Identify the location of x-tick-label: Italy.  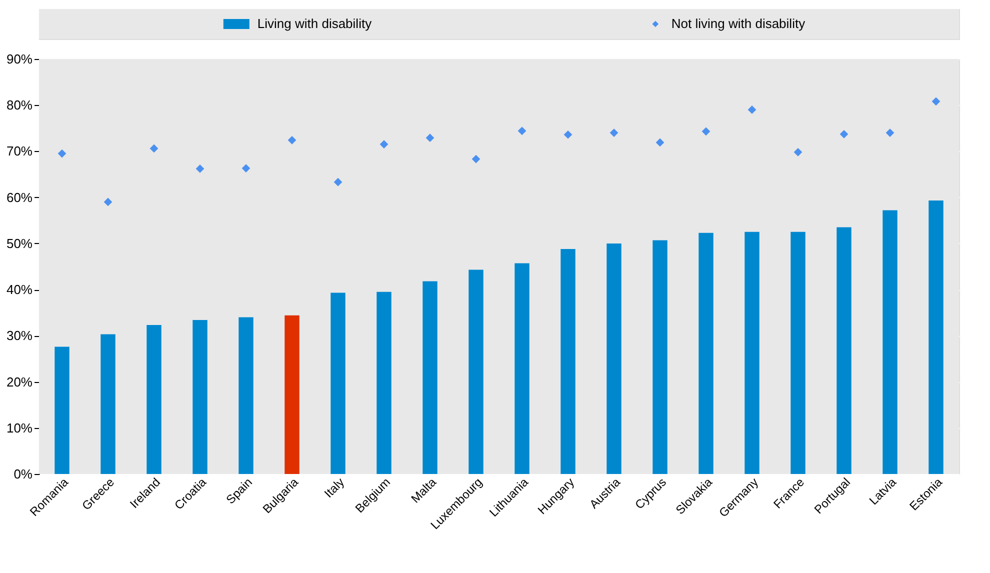
(334, 488).